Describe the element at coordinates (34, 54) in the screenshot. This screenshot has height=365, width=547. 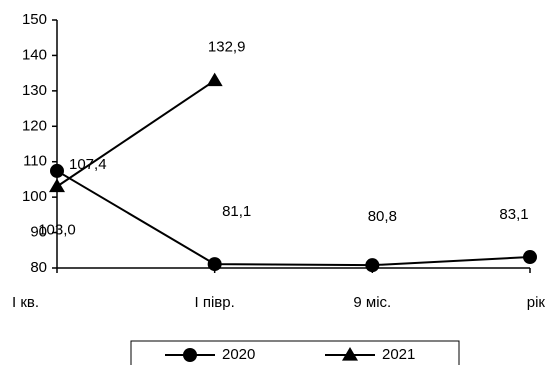
I see `y-tick-label: 140` at that location.